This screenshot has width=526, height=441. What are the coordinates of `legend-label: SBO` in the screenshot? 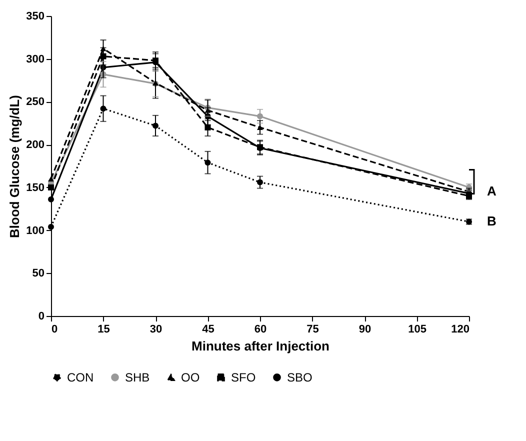 It's located at (299, 377).